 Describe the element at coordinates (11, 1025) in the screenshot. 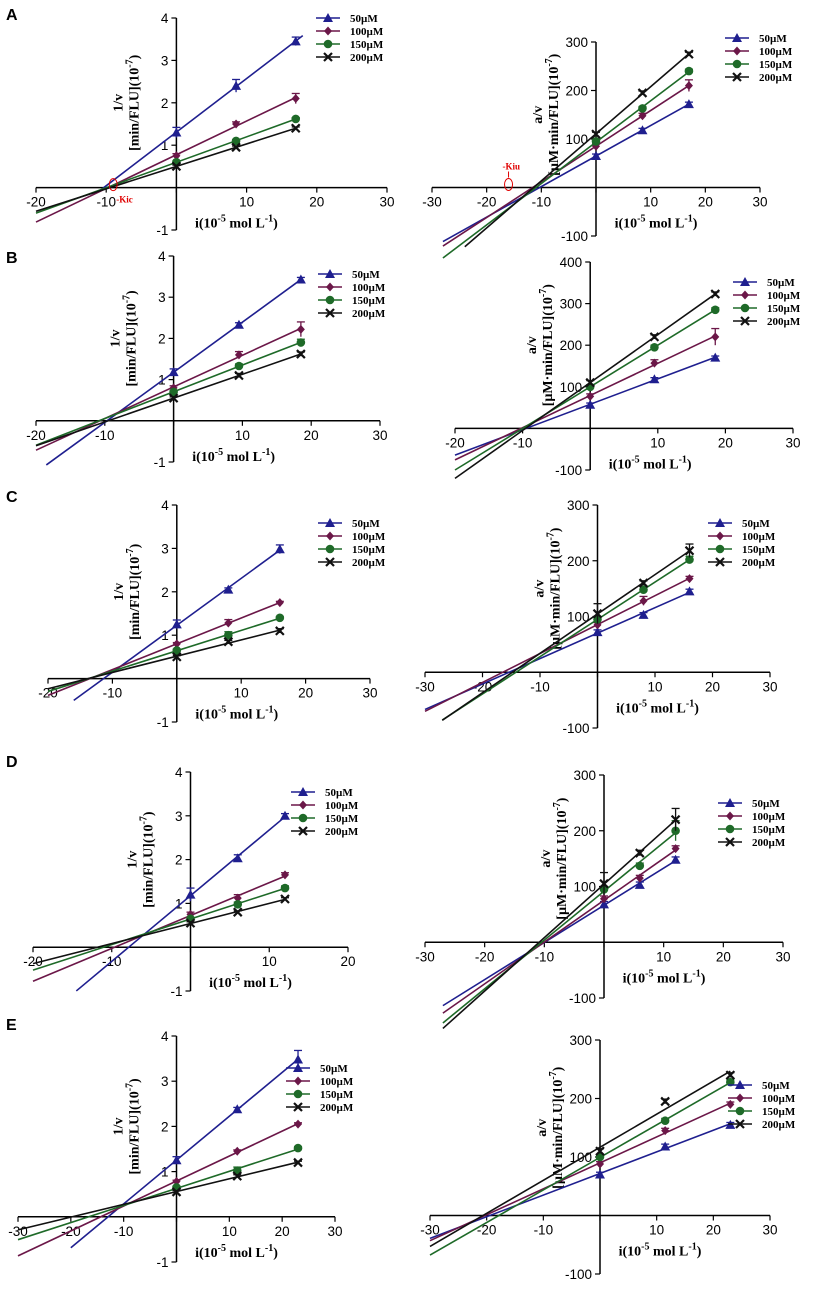

I see `panel-label-e: E` at that location.